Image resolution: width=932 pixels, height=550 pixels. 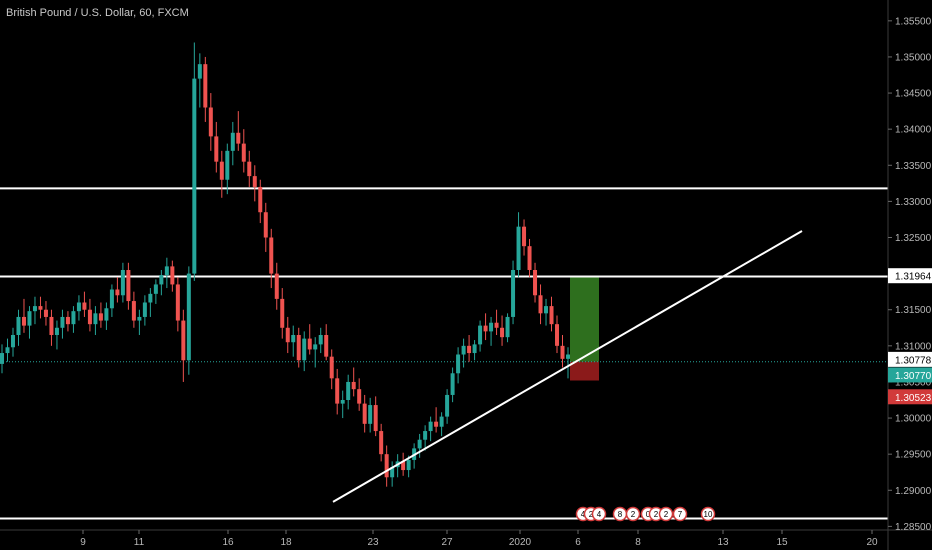 I want to click on position-zones, so click(x=584, y=328).